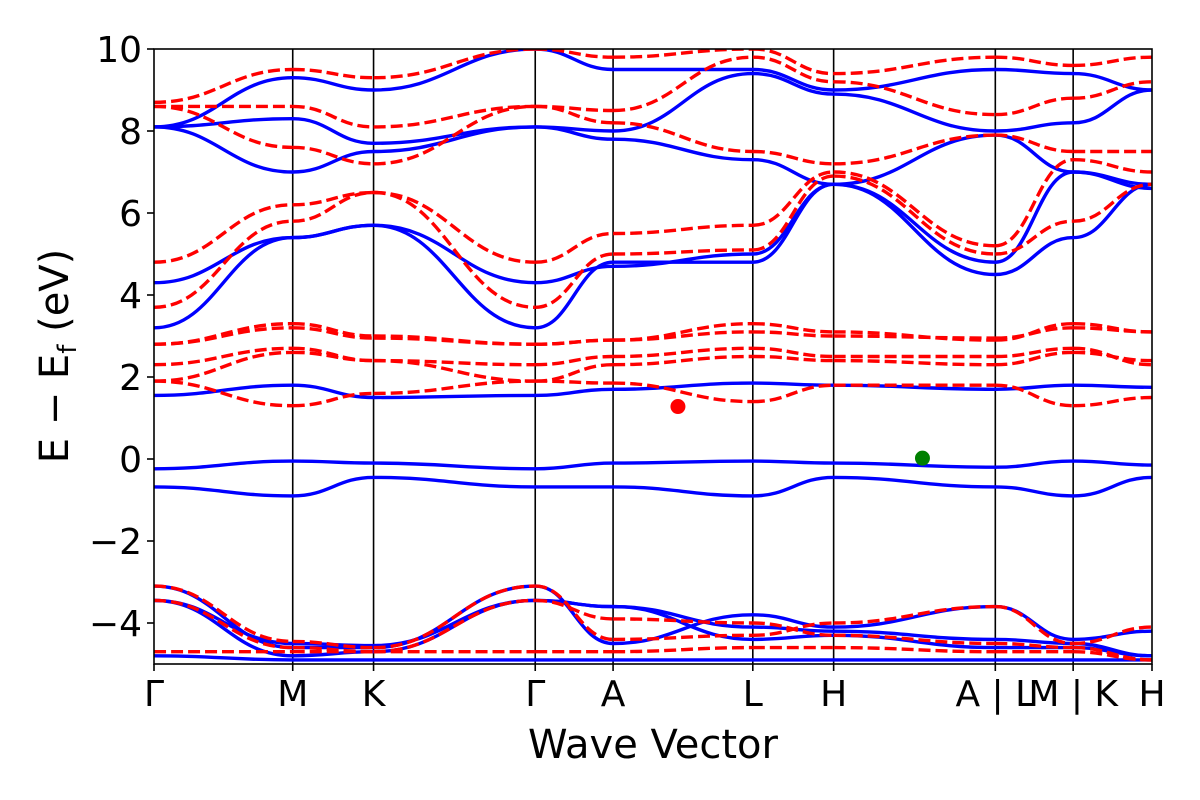 Image resolution: width=1200 pixels, height=800 pixels. I want to click on y-tick-label: 6, so click(130, 214).